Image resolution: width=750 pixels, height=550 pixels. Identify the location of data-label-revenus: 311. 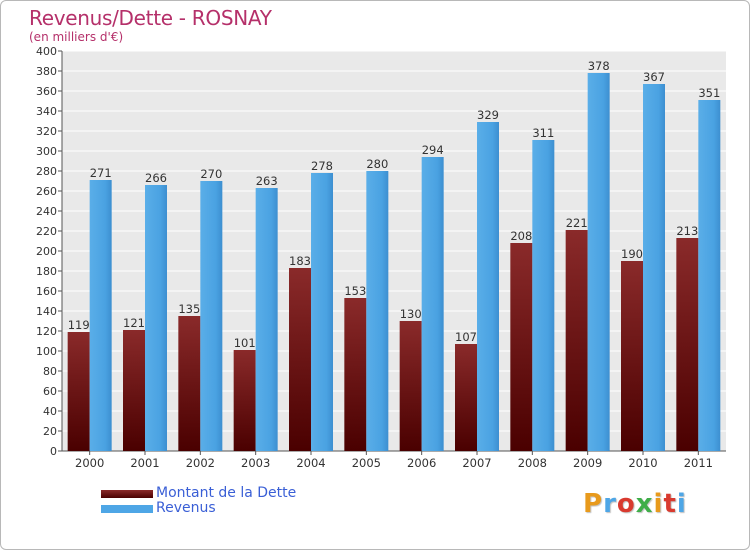
(543, 133).